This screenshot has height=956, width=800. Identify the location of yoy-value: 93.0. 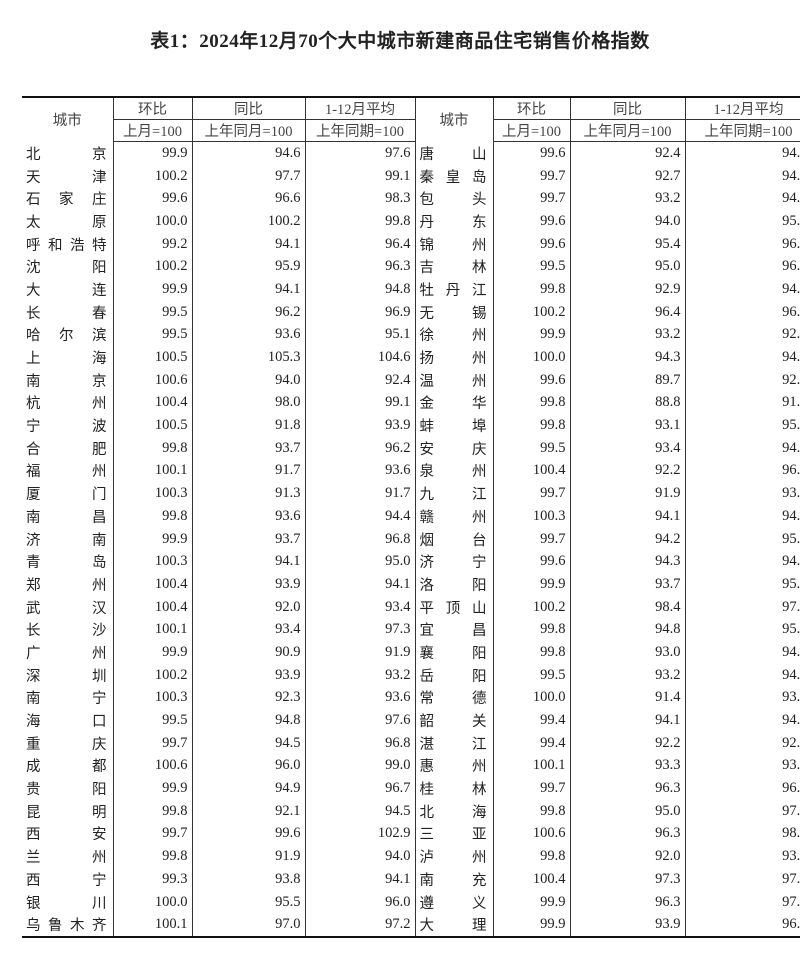
(627, 652).